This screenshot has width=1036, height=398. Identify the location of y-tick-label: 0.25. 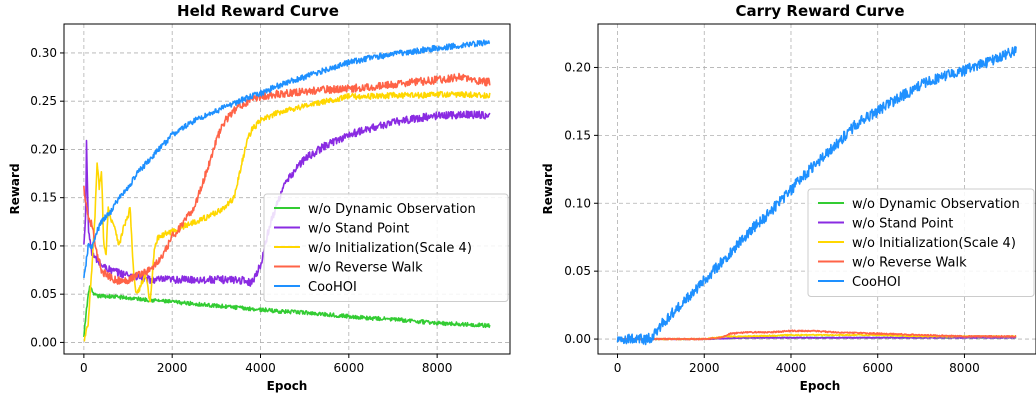
(43, 101).